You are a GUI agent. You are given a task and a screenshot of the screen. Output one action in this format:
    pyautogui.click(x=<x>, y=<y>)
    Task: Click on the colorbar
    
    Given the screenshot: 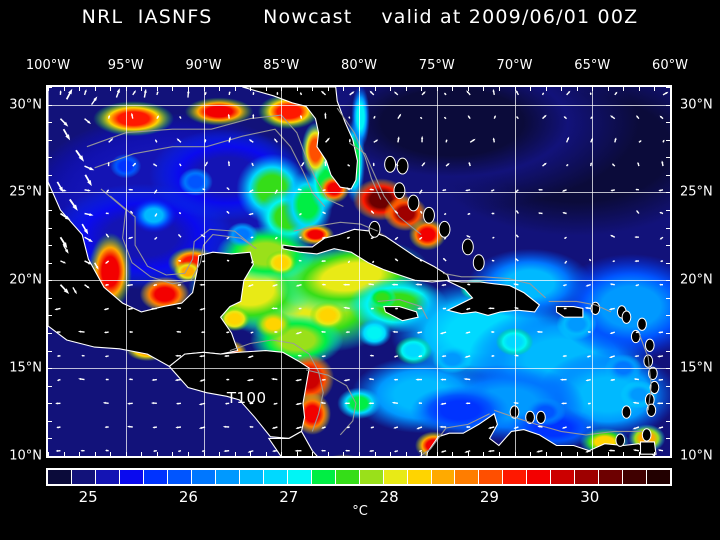 What is the action you would take?
    pyautogui.click(x=359, y=477)
    